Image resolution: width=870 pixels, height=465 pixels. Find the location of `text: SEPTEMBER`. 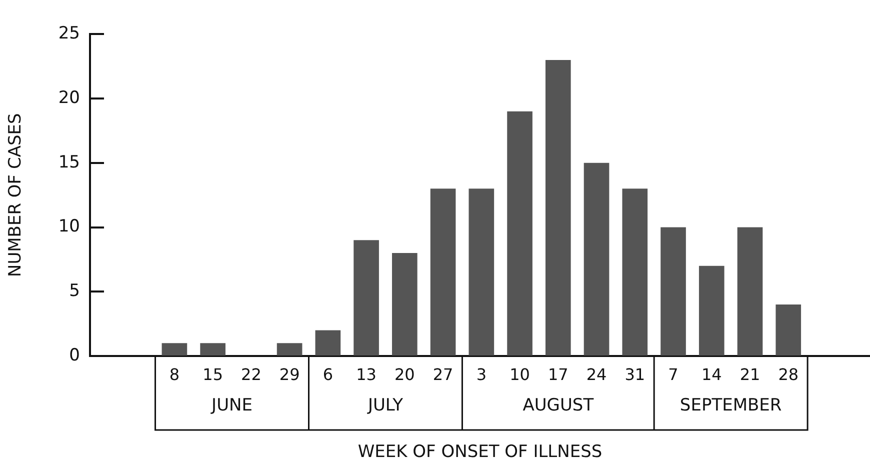

text: SEPTEMBER is located at coordinates (731, 405).